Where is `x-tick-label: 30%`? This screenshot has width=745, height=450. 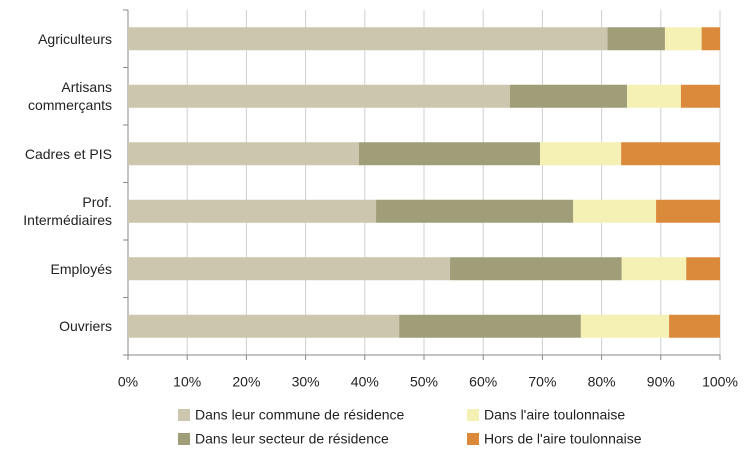 x-tick-label: 30% is located at coordinates (306, 382).